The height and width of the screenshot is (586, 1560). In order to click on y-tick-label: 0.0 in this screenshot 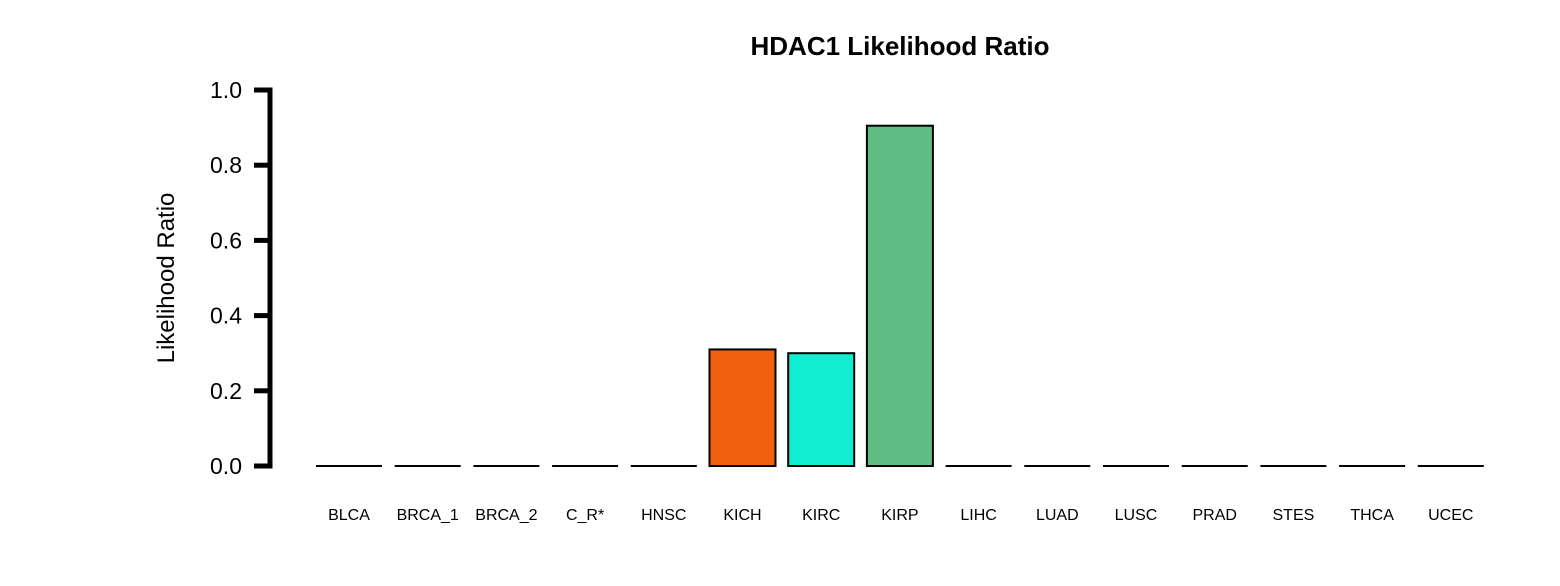, I will do `click(226, 466)`.